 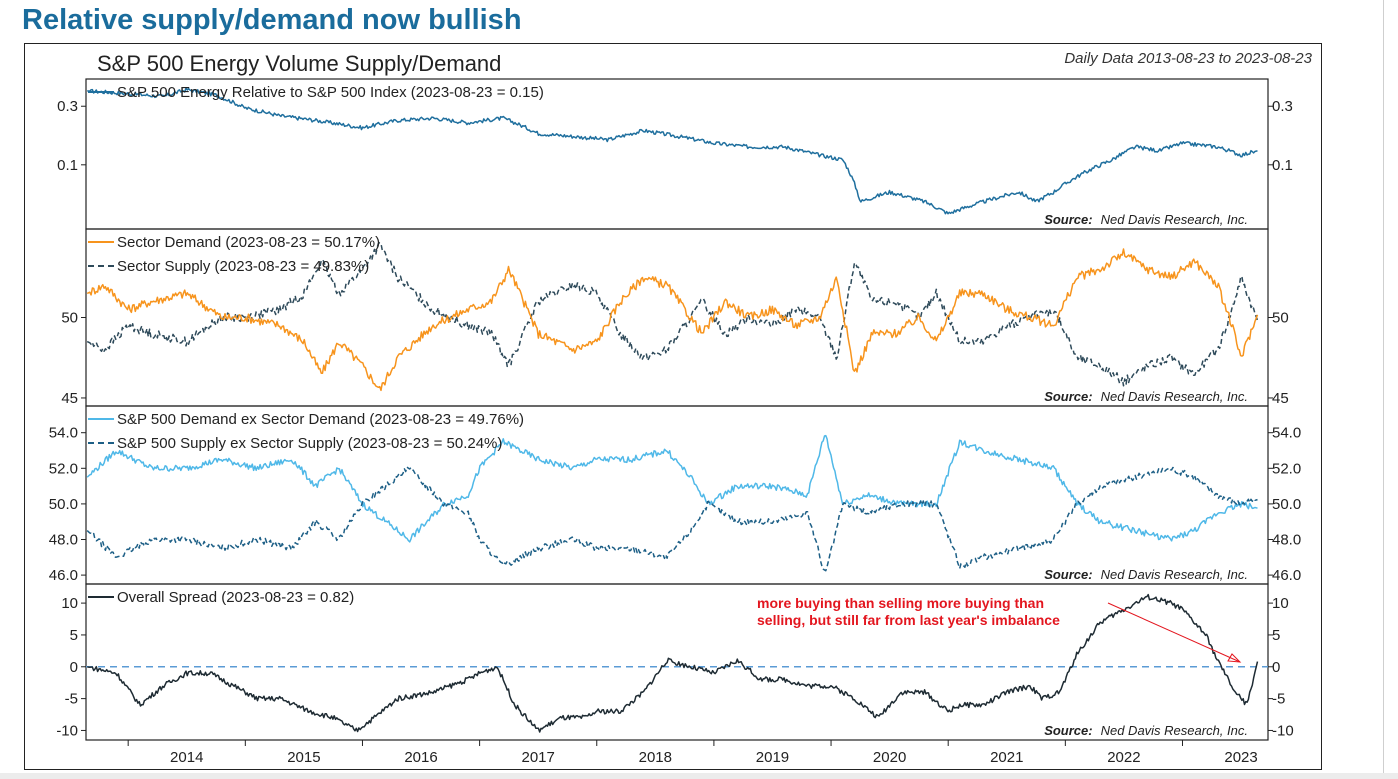 I want to click on bottom-divider, so click(x=699, y=776).